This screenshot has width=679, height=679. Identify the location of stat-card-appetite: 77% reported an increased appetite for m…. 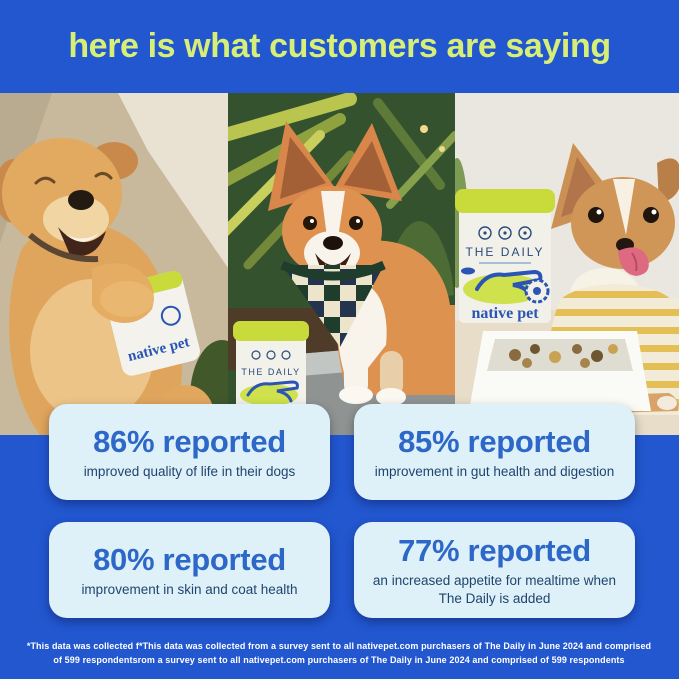
(494, 570).